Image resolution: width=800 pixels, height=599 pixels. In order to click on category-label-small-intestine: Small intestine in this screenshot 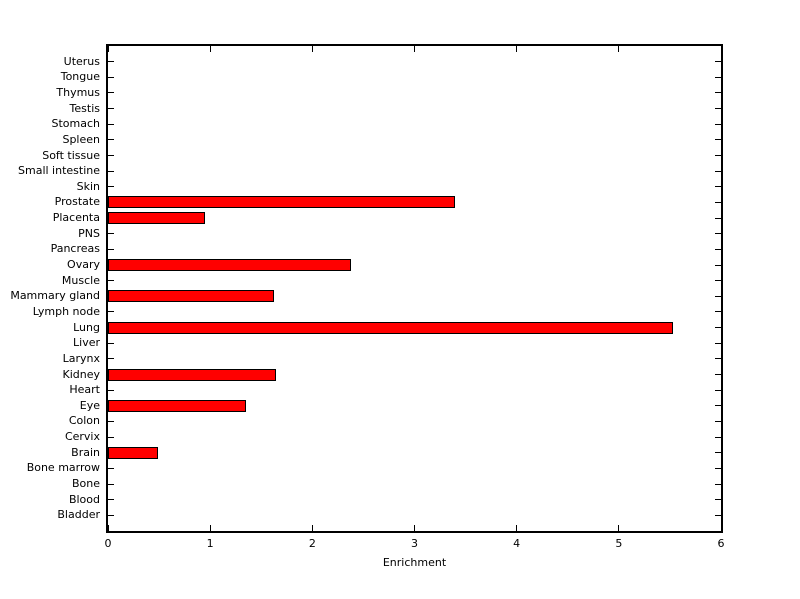, I will do `click(59, 171)`.